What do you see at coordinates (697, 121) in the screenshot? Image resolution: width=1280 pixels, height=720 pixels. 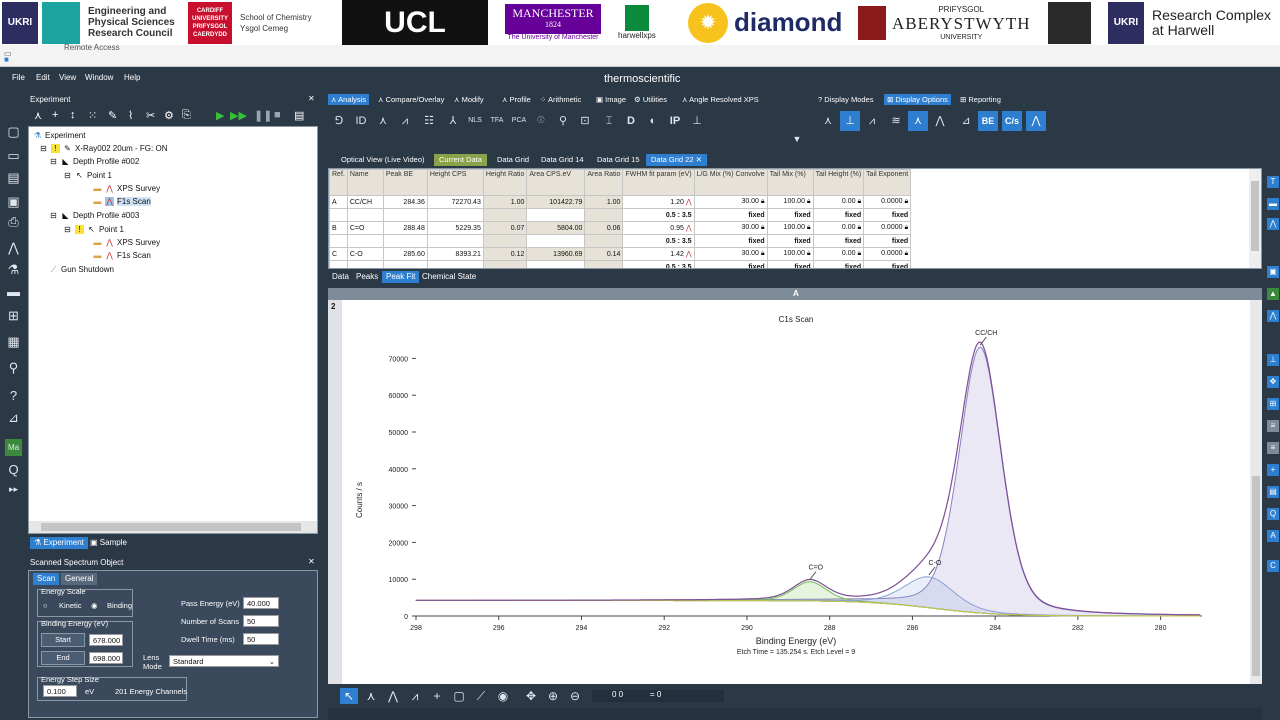 I see `marker-icon: ⊥` at bounding box center [697, 121].